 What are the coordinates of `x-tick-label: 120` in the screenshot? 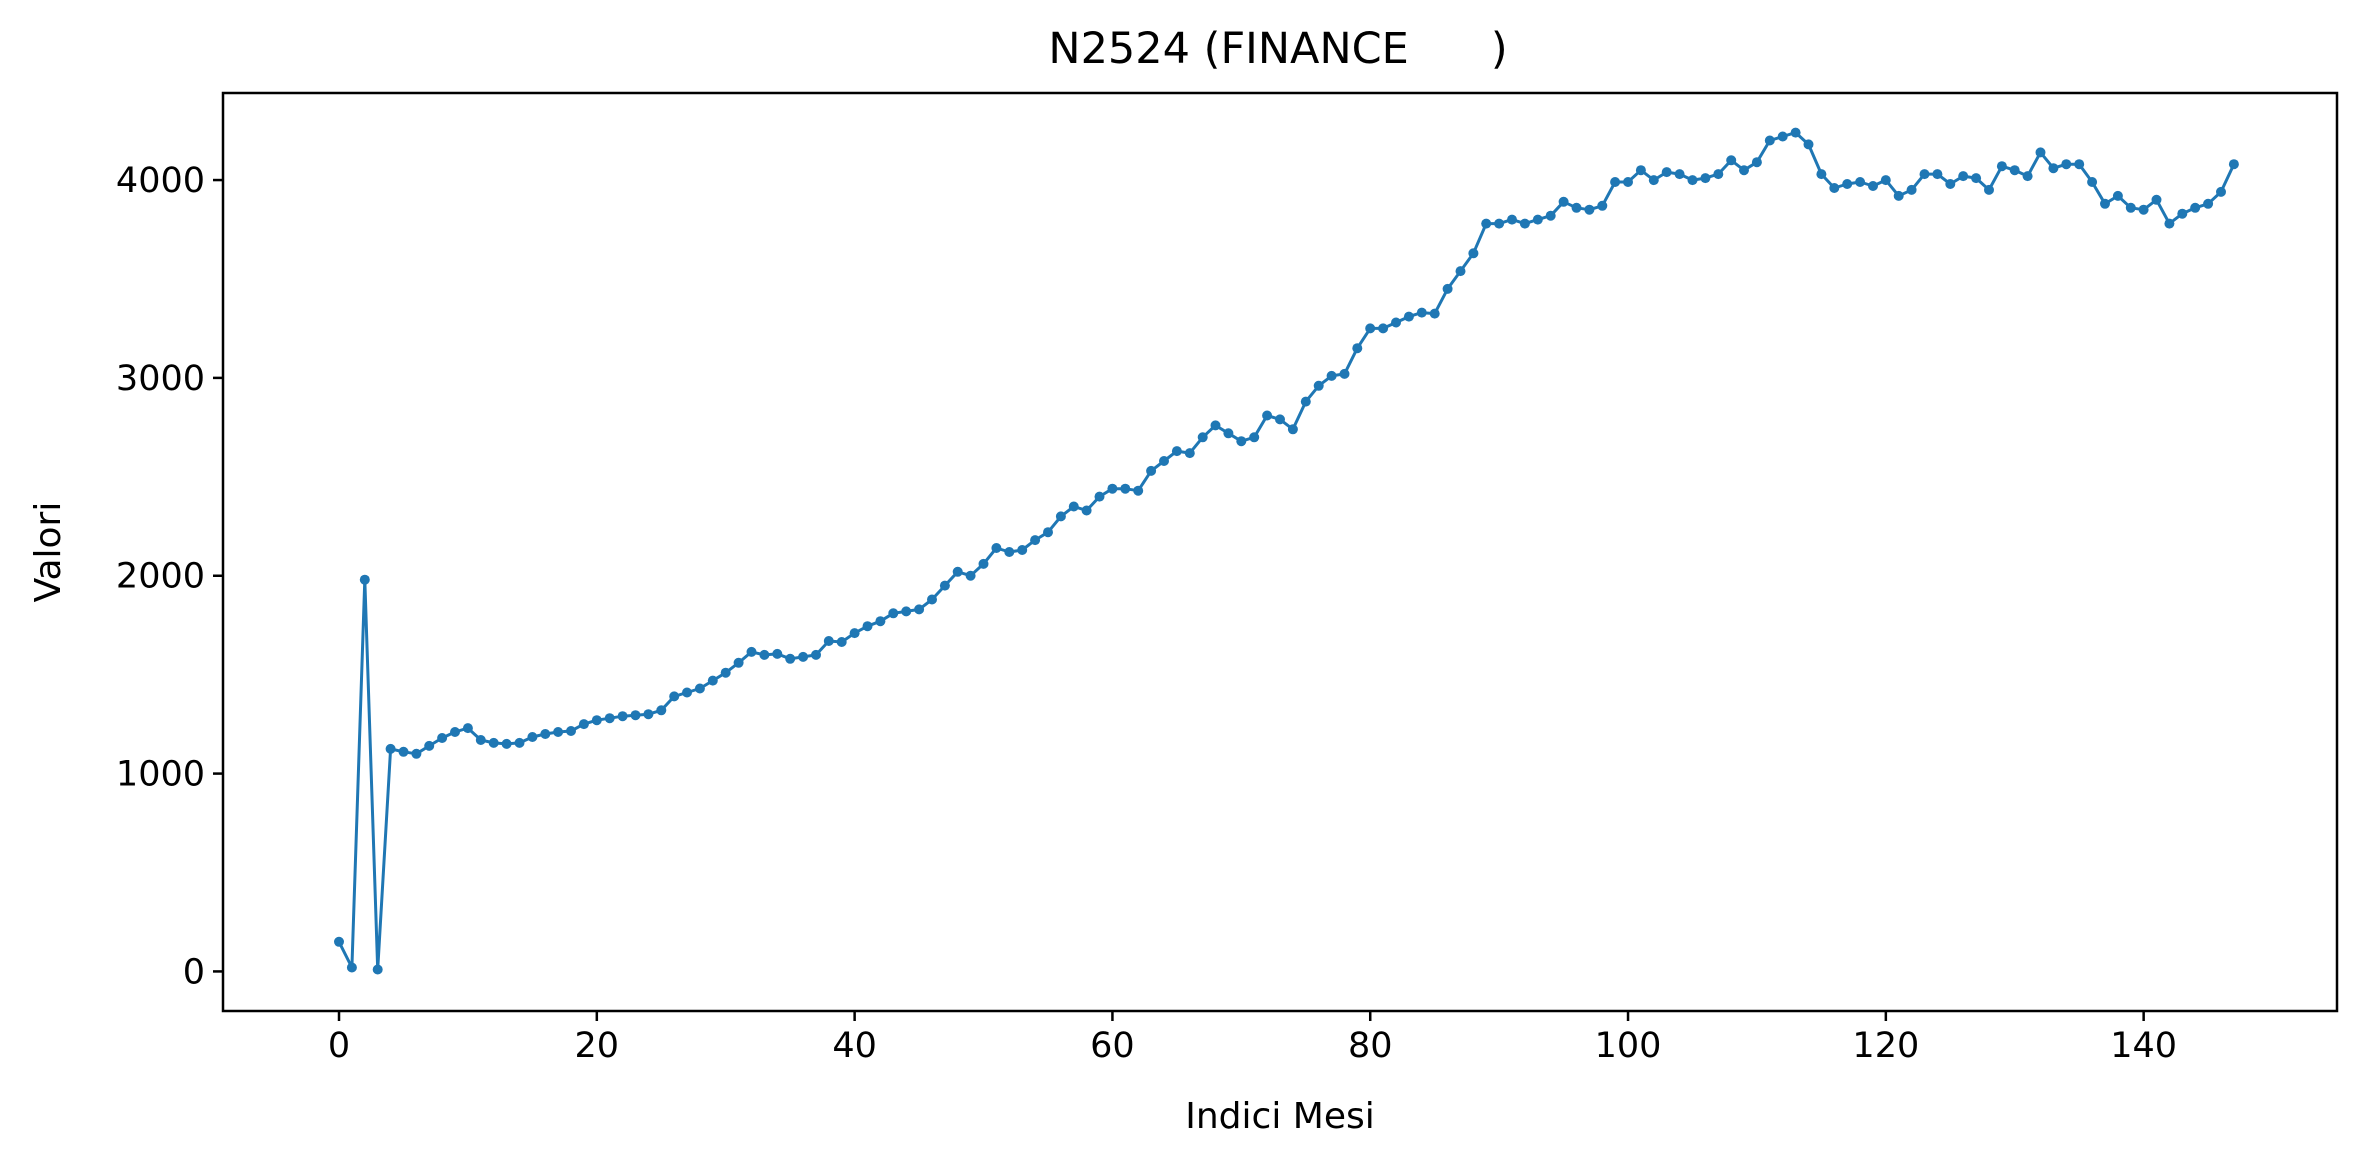 It's located at (1885, 1046).